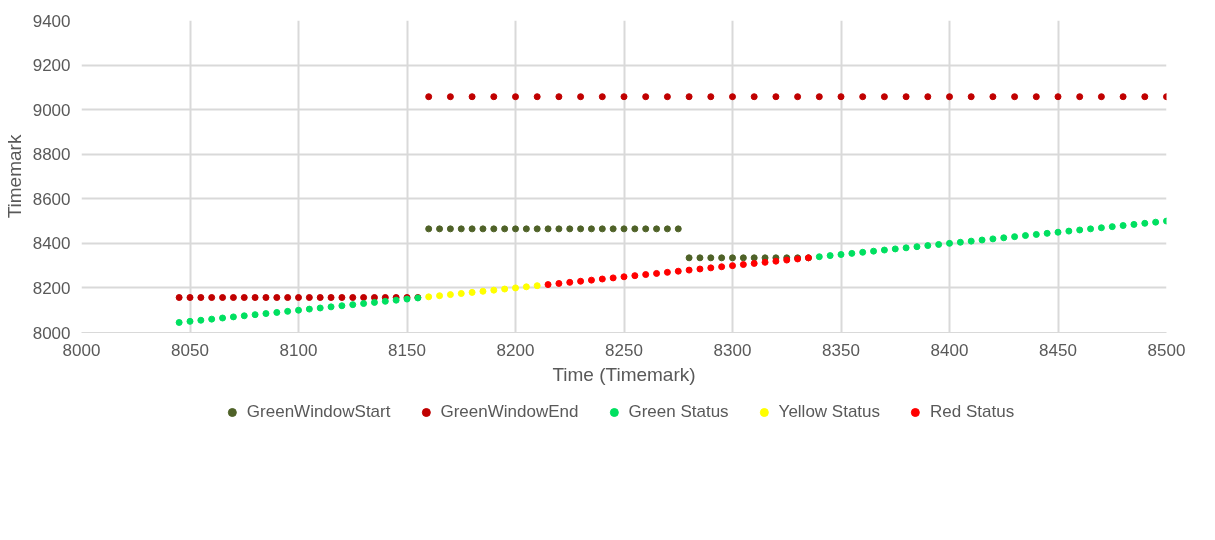 The width and height of the screenshot is (1215, 540). What do you see at coordinates (1166, 350) in the screenshot?
I see `x-tick-label: 8500` at bounding box center [1166, 350].